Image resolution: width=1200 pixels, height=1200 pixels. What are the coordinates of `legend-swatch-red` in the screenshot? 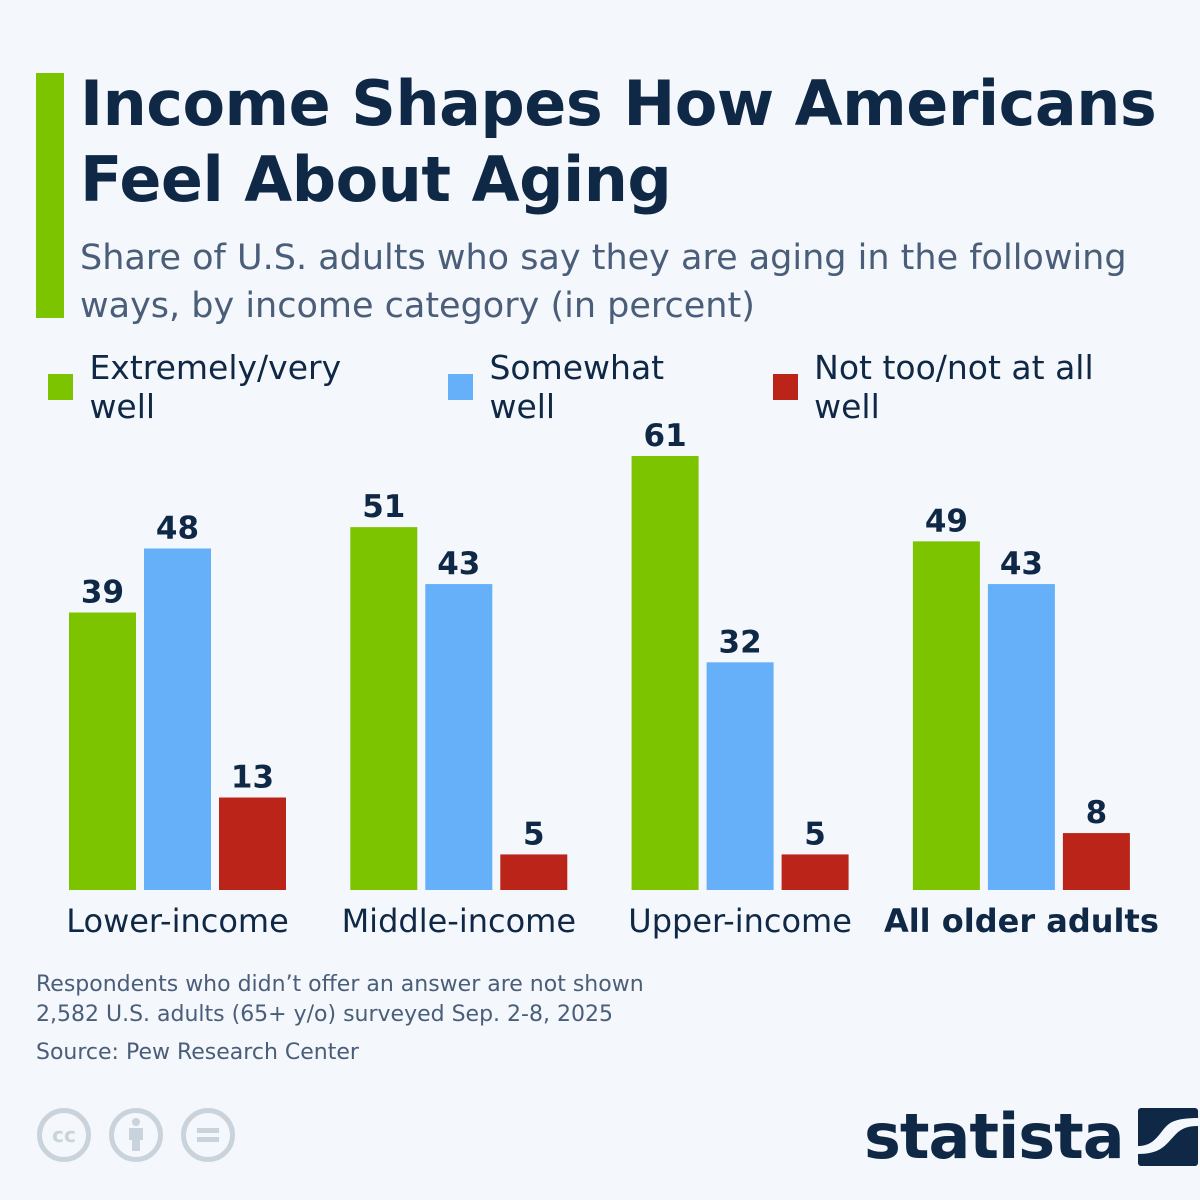 It's located at (785, 387).